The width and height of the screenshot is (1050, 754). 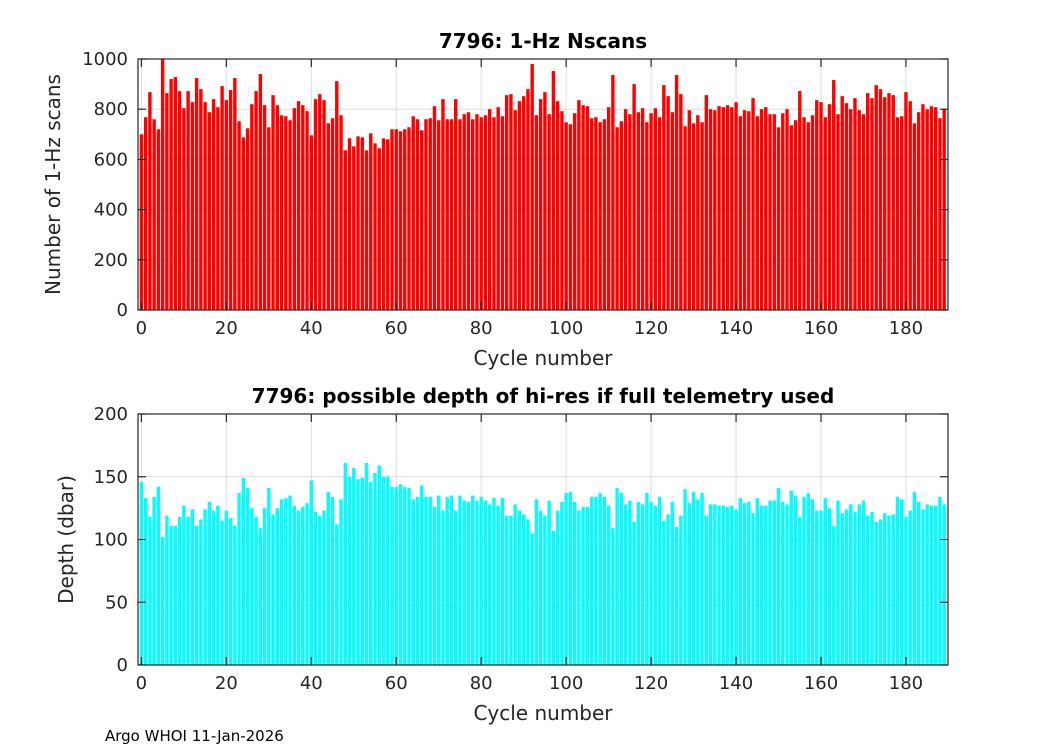 What do you see at coordinates (566, 328) in the screenshot?
I see `x-tick-label: 100` at bounding box center [566, 328].